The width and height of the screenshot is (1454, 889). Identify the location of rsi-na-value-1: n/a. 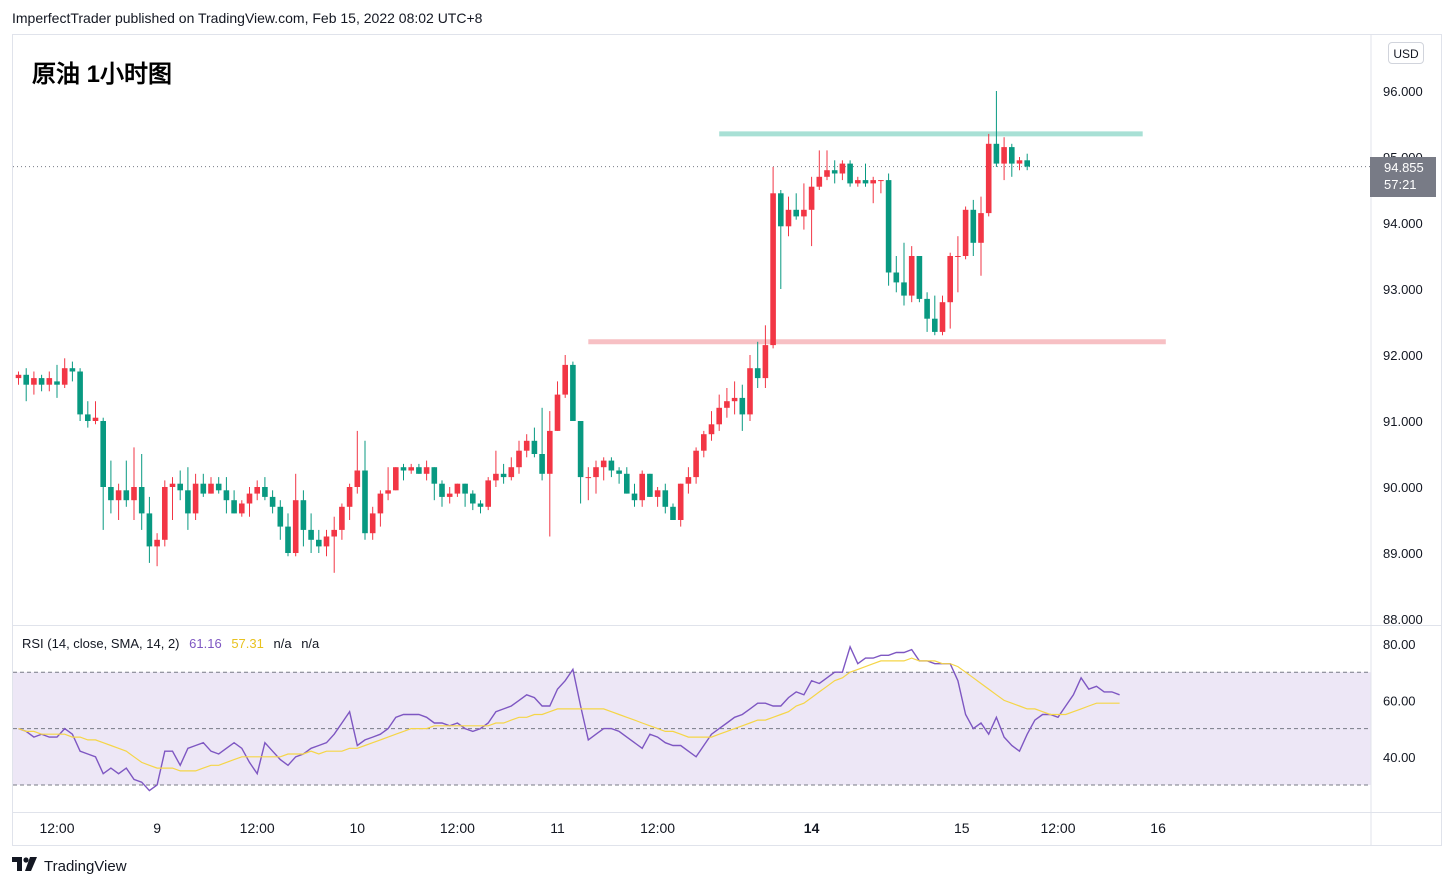
(282, 643).